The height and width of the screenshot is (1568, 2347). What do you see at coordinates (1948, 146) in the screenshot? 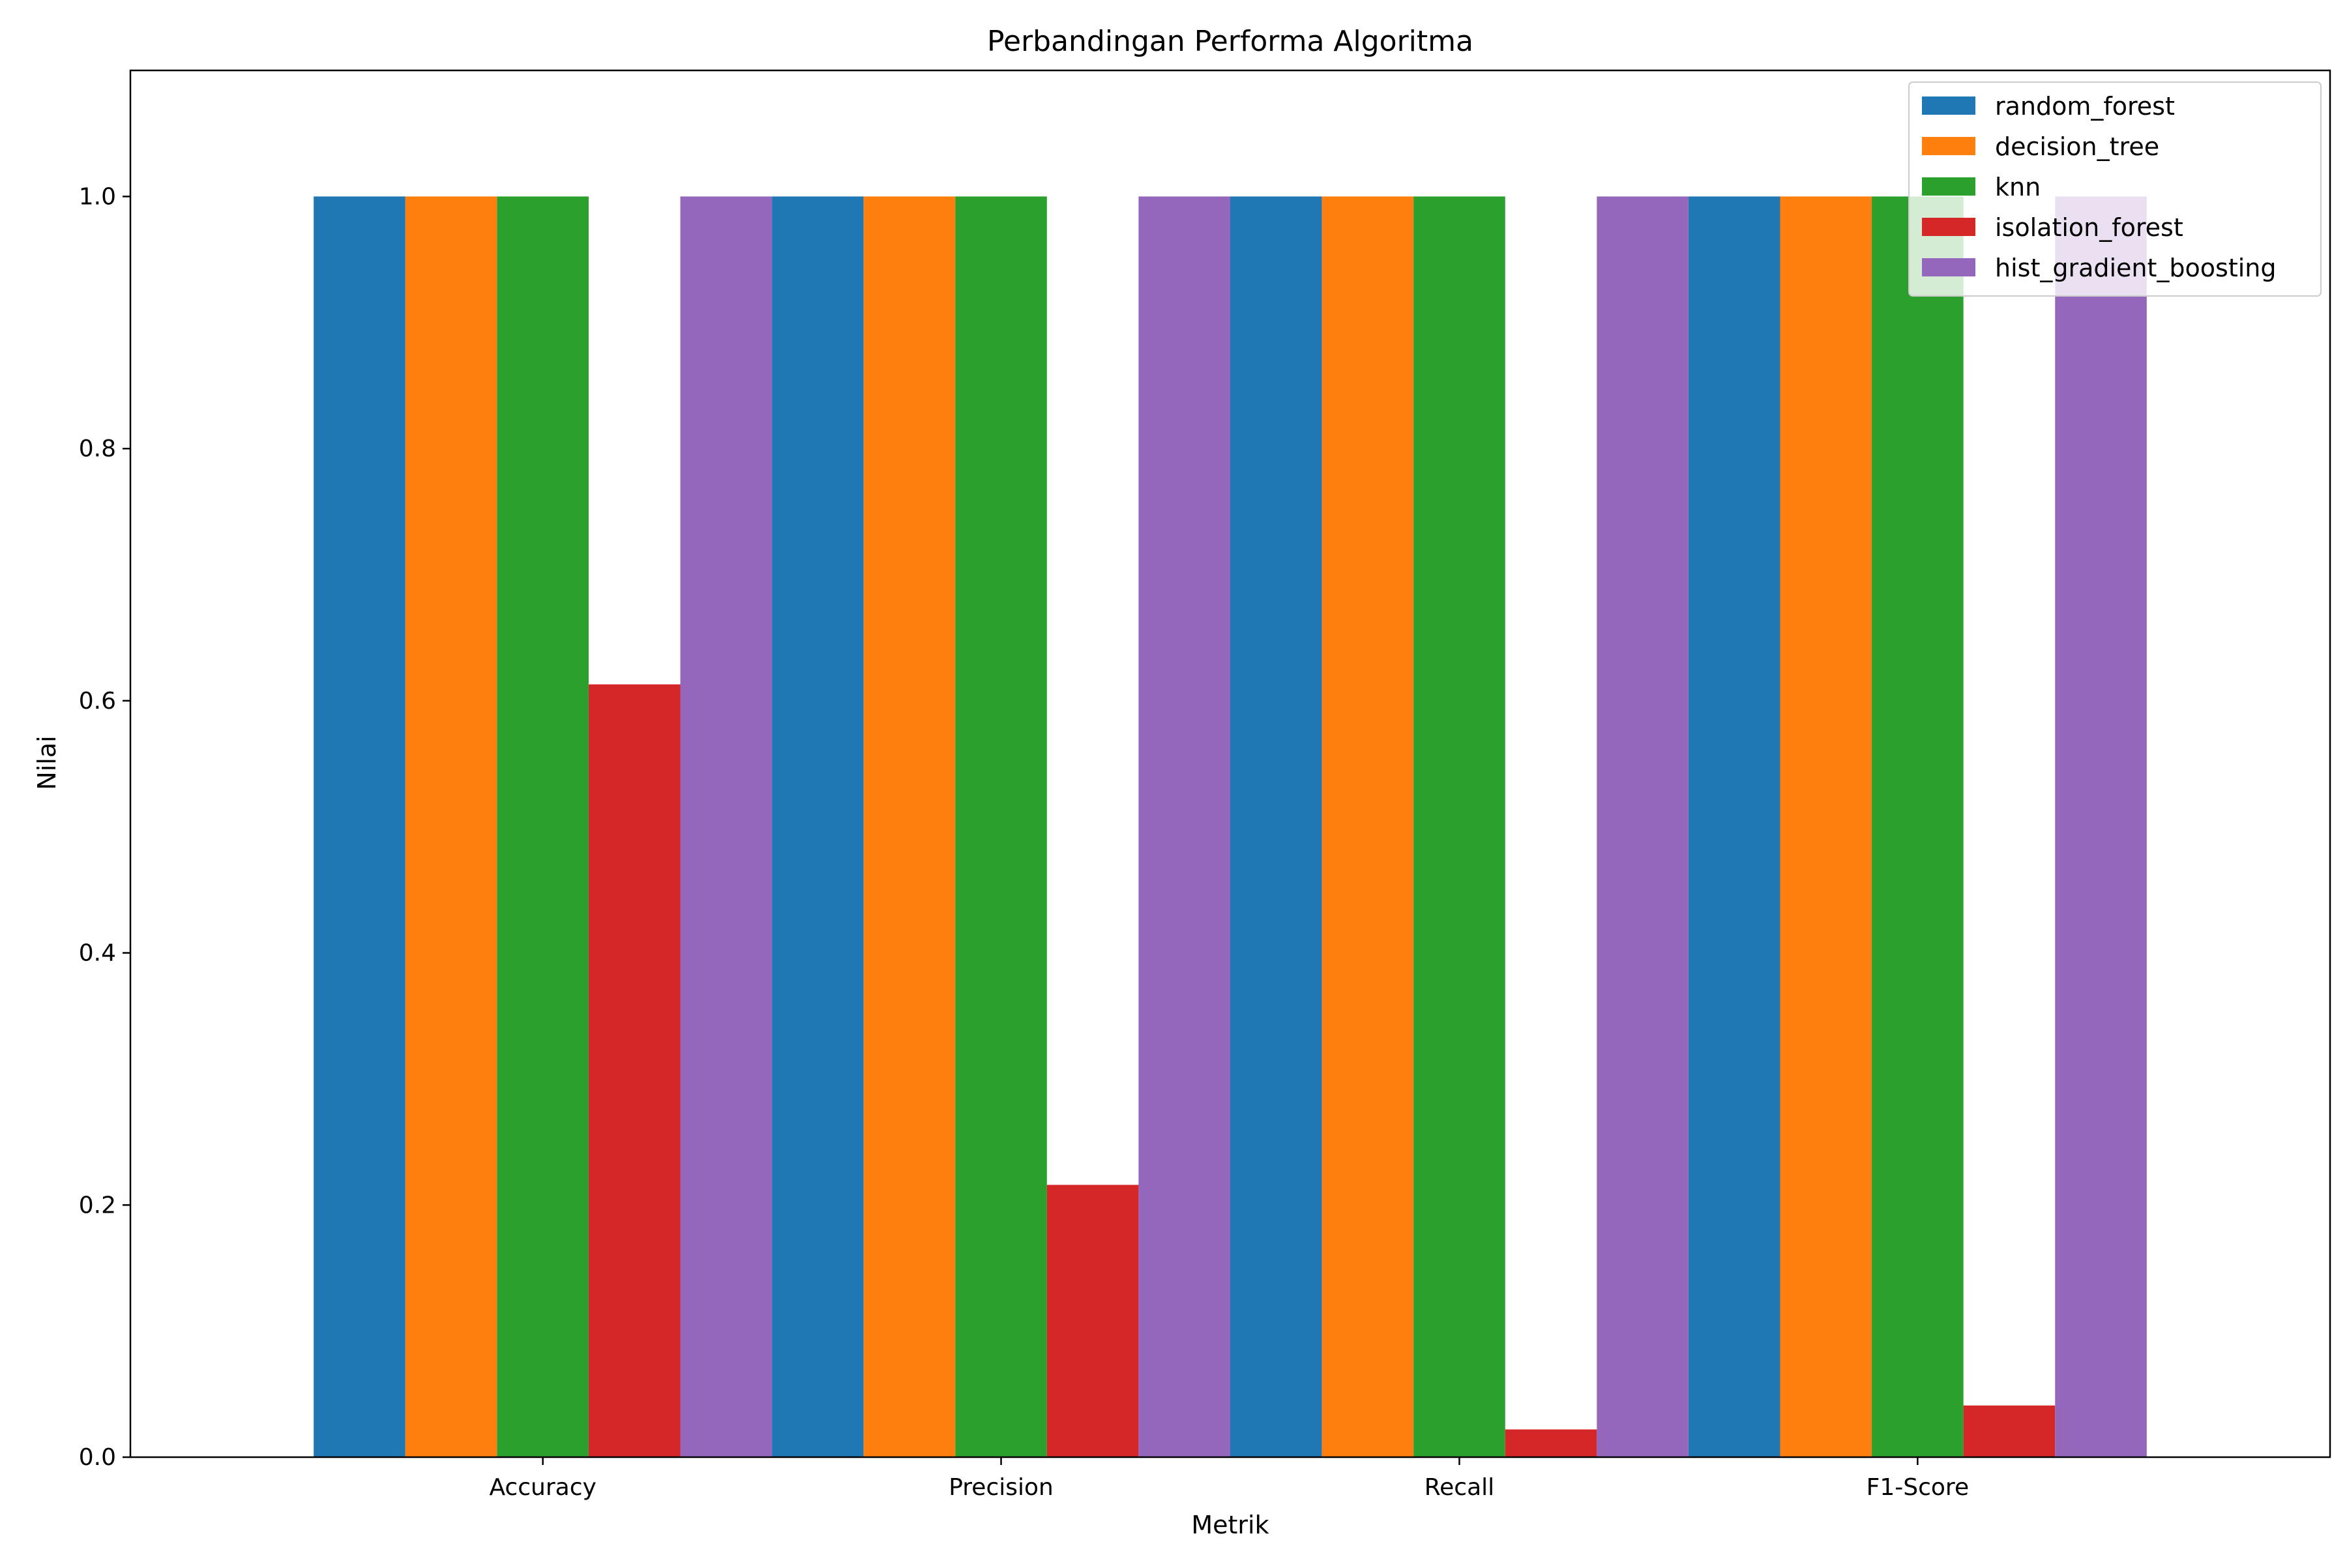
I see `legend-swatch-decision_tree` at bounding box center [1948, 146].